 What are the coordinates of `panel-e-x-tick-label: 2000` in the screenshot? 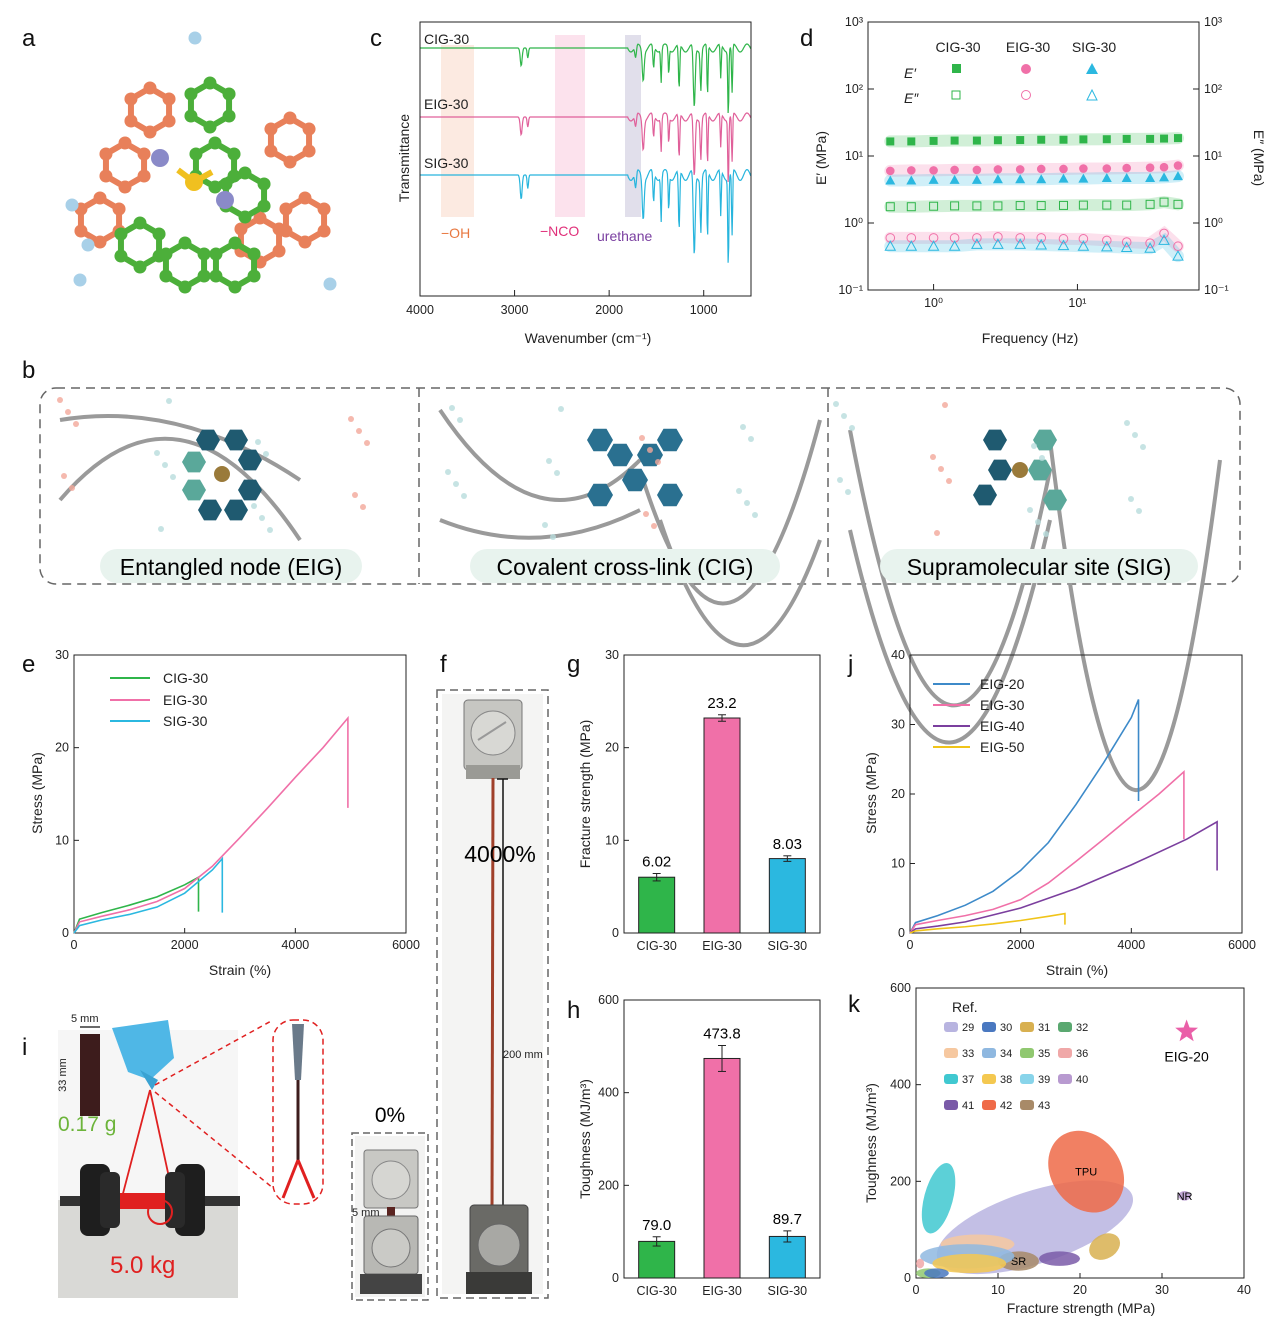 It's located at (185, 945).